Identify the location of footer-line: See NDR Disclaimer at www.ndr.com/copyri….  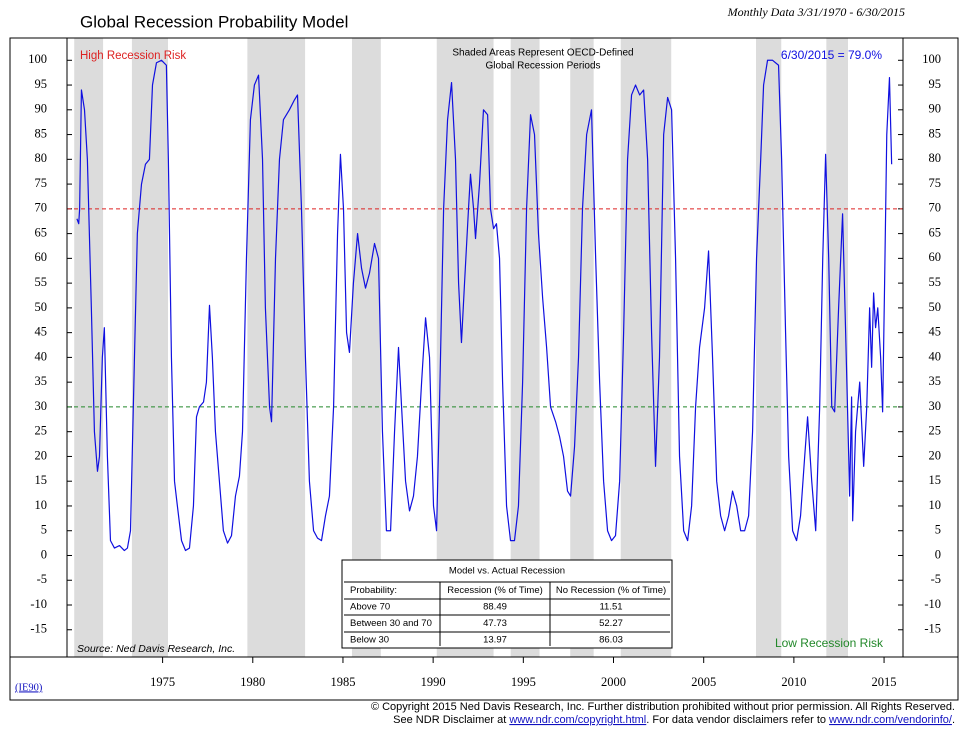
(674, 720).